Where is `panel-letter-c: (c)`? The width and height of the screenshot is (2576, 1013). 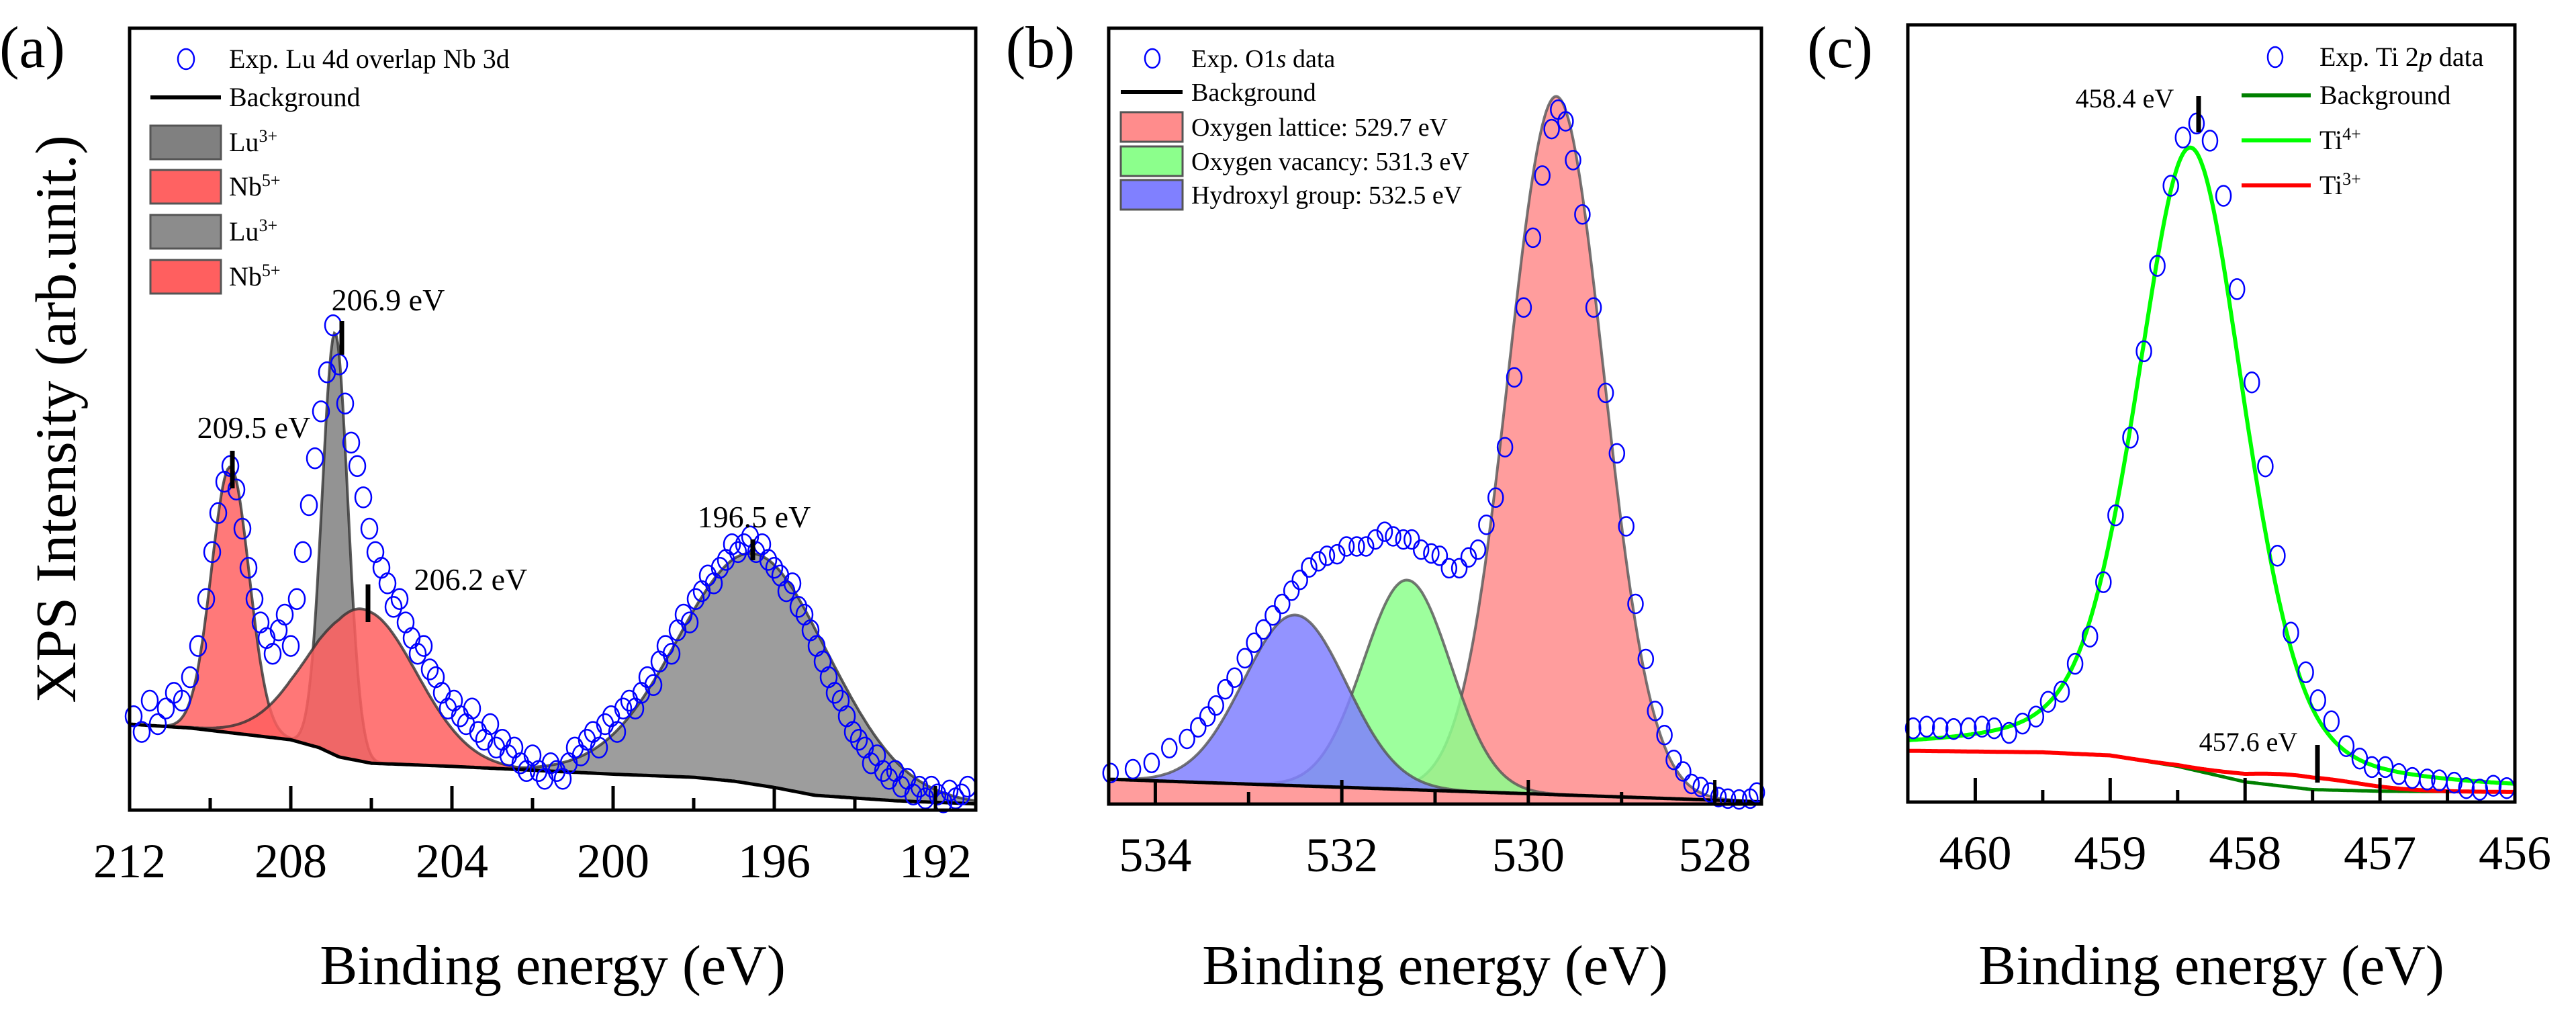 panel-letter-c: (c) is located at coordinates (1840, 48).